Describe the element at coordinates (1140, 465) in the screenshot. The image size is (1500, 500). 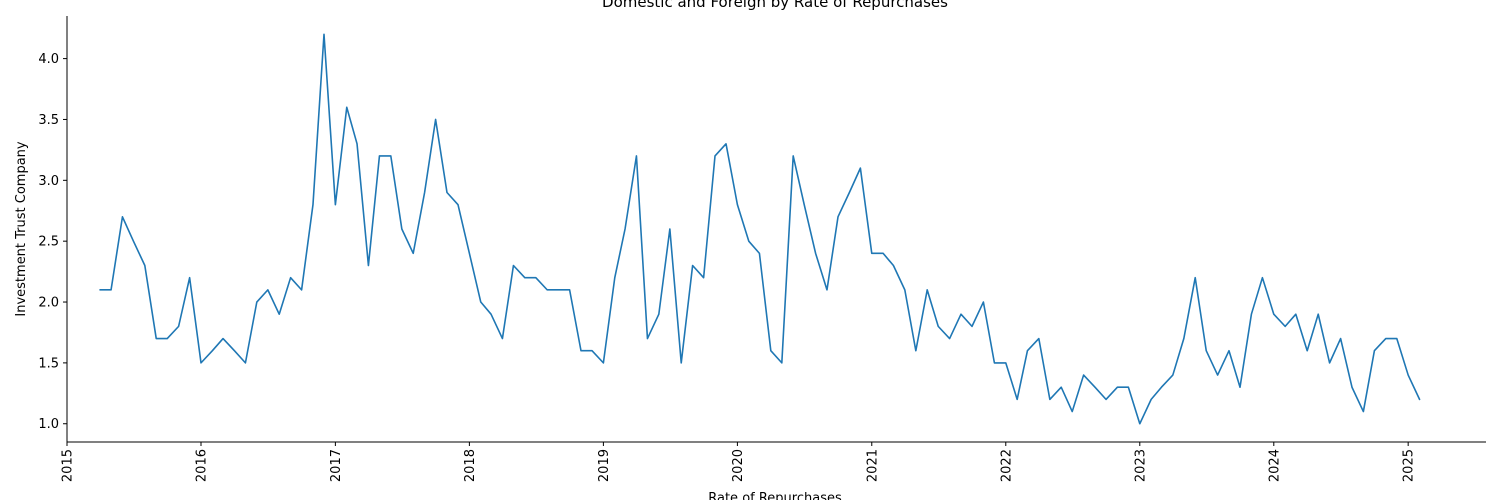
I see `x-tick-label: 2023` at that location.